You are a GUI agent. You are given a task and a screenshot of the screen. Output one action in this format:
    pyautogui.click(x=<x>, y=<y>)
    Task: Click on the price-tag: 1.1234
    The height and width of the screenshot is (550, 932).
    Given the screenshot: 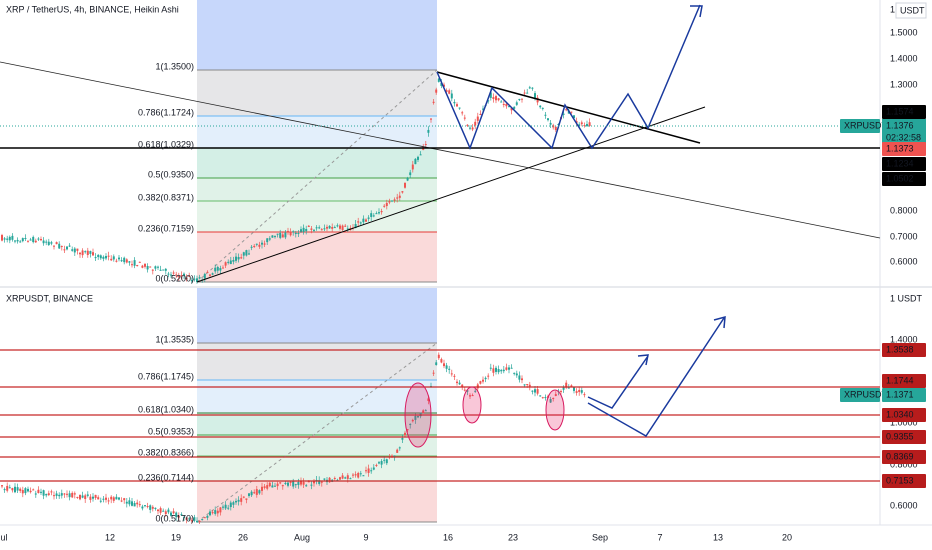 What is the action you would take?
    pyautogui.click(x=900, y=163)
    